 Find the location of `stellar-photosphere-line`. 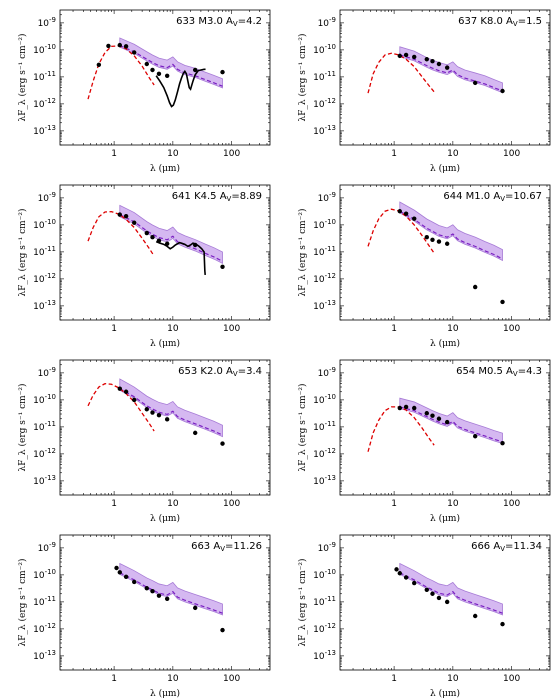

stellar-photosphere-line is located at coordinates (401, 231).